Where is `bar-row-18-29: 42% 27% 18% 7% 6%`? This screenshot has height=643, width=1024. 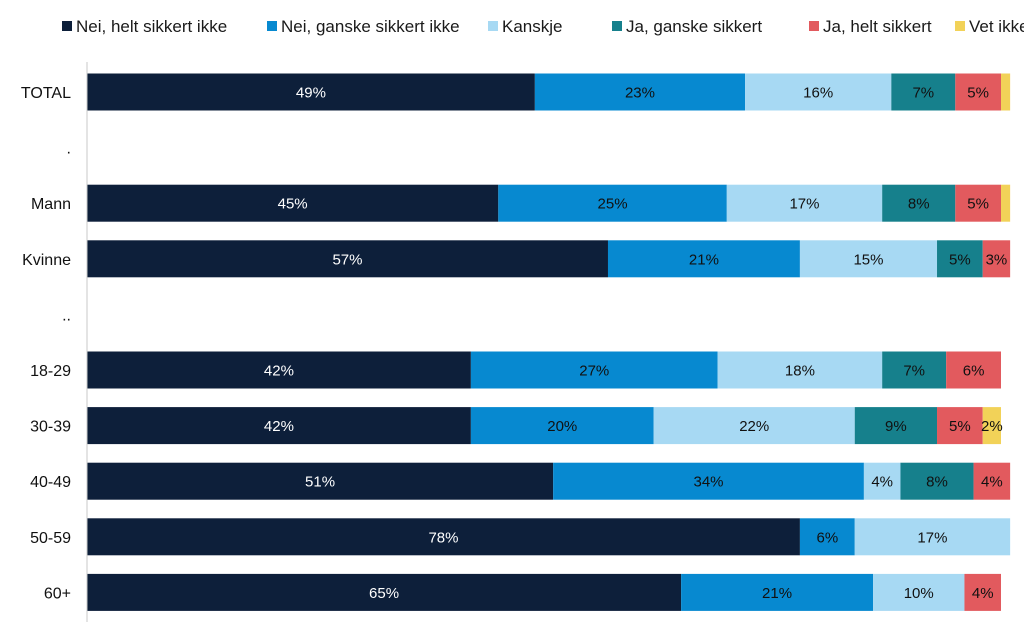 bar-row-18-29: 42% 27% 18% 7% 6% is located at coordinates (544, 370).